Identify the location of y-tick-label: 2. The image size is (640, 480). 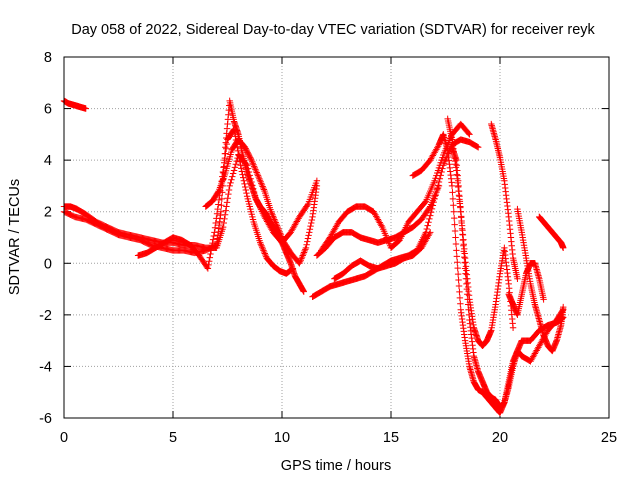
(48, 213).